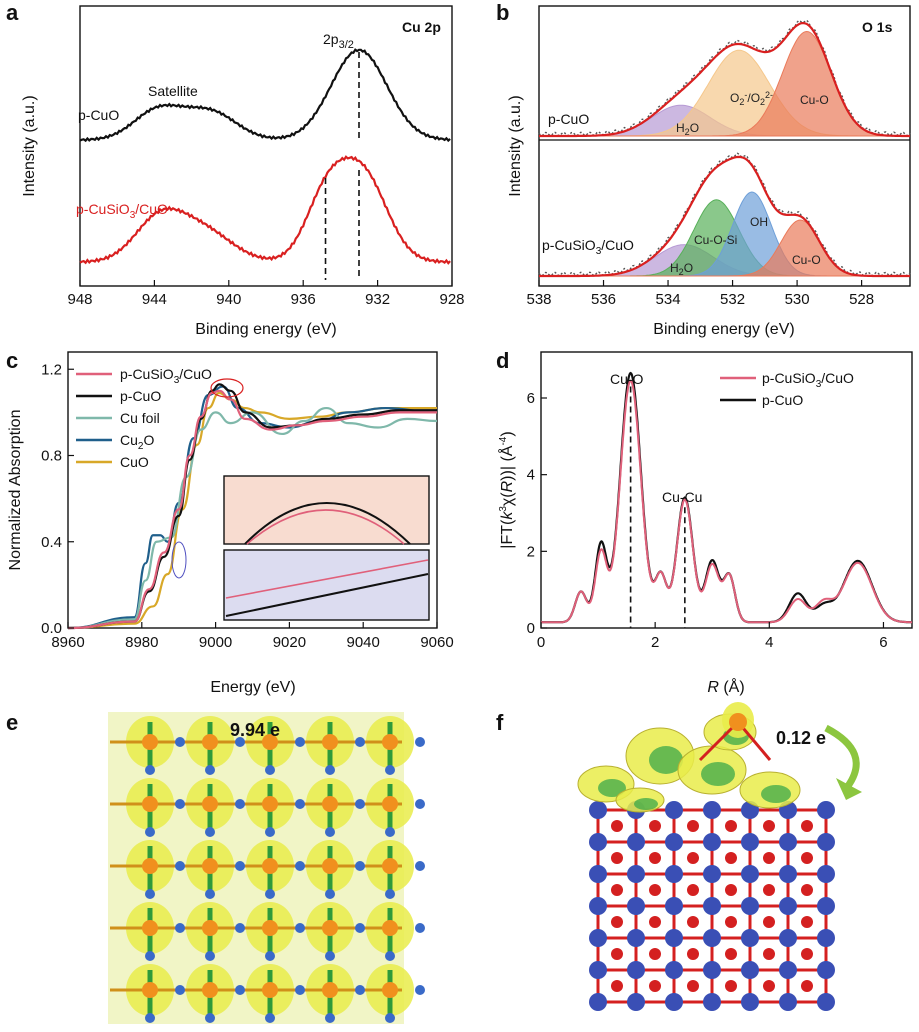 The width and height of the screenshot is (919, 1032). Describe the element at coordinates (668, 299) in the screenshot. I see `panel-b-xtick-label: 534` at that location.